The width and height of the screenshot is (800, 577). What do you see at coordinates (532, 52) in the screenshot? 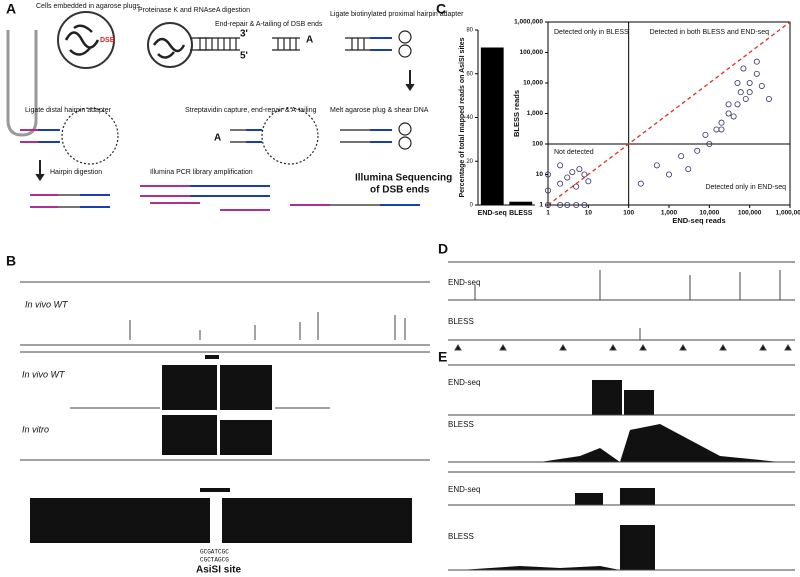
I see `y-tick-label: 100,000` at bounding box center [532, 52].